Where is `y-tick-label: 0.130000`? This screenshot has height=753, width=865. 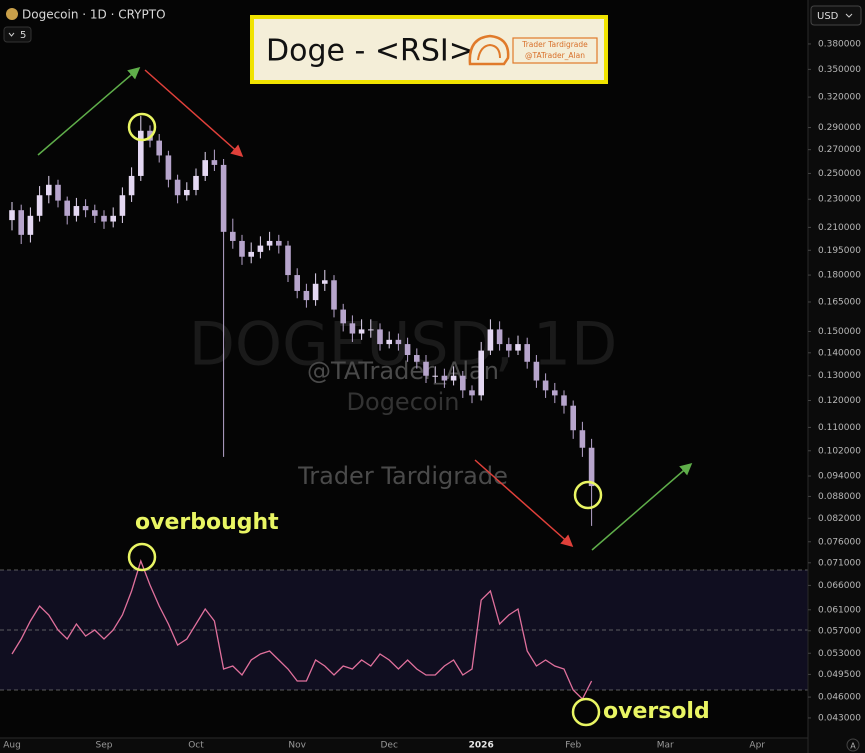 y-tick-label: 0.130000 is located at coordinates (839, 376).